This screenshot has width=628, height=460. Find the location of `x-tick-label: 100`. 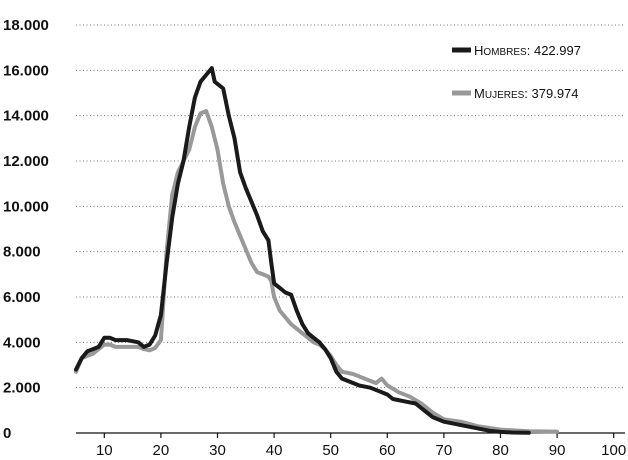

x-tick-label: 100 is located at coordinates (613, 450).